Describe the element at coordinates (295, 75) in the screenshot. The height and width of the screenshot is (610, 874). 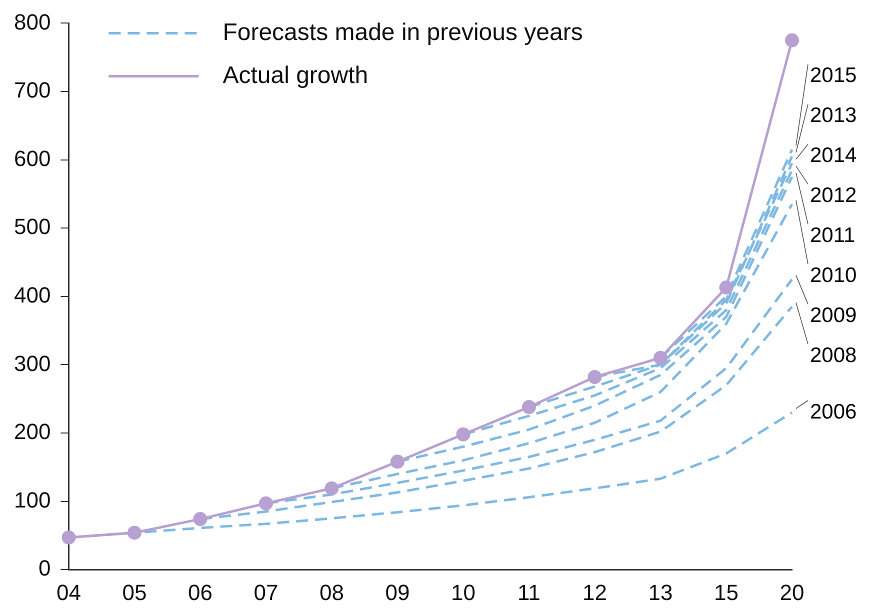
I see `legend-label: Actual growth` at that location.